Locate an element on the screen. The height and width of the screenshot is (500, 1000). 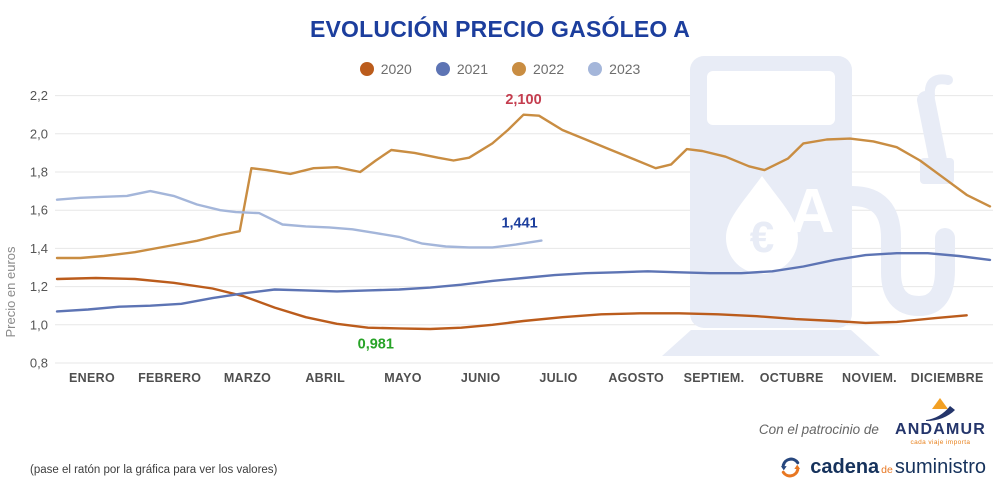
legend-item-2022: 2022 is located at coordinates (538, 69).